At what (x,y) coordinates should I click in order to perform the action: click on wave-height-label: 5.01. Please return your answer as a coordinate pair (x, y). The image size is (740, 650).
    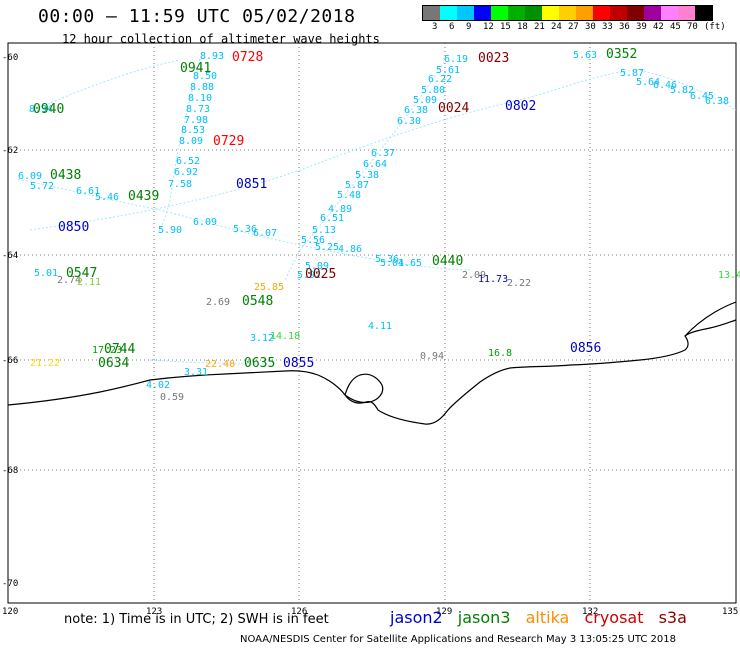
    Looking at the image, I should click on (392, 263).